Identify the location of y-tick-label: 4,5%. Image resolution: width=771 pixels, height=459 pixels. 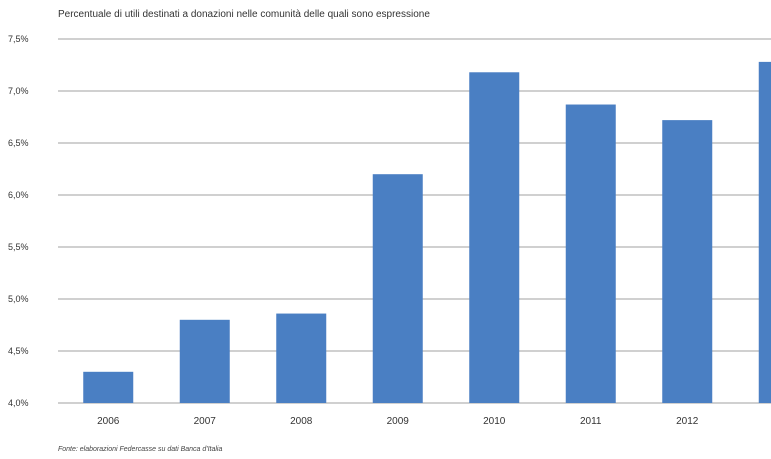
(18, 351).